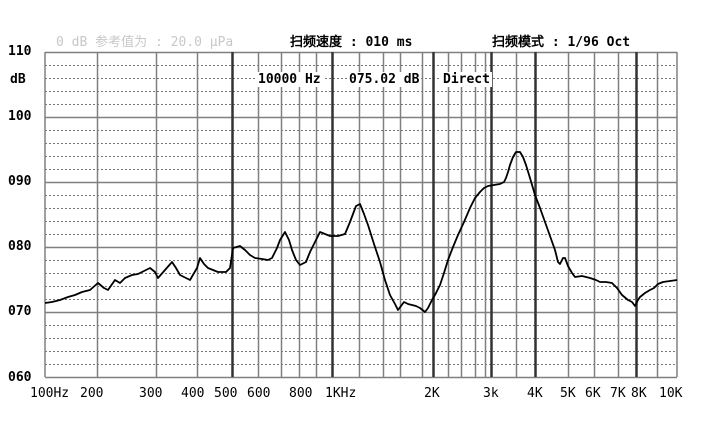 This screenshot has height=442, width=715. I want to click on x-tick: 10K, so click(671, 393).